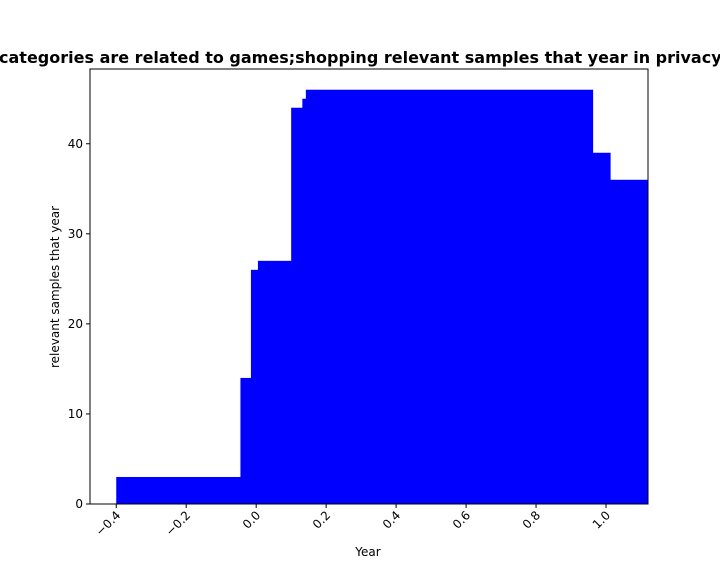  Describe the element at coordinates (75, 234) in the screenshot. I see `y-tick-label: 30` at that location.